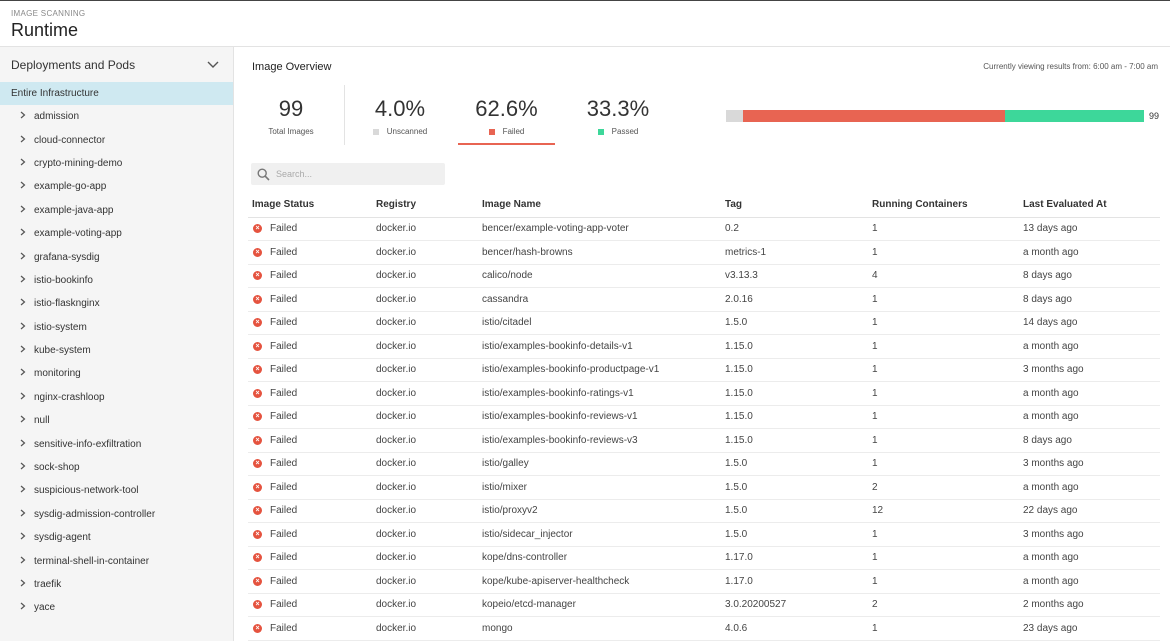 The height and width of the screenshot is (641, 1170). I want to click on sidebar-item-suspicious-network-tool: suspicious-network-tool, so click(116, 490).